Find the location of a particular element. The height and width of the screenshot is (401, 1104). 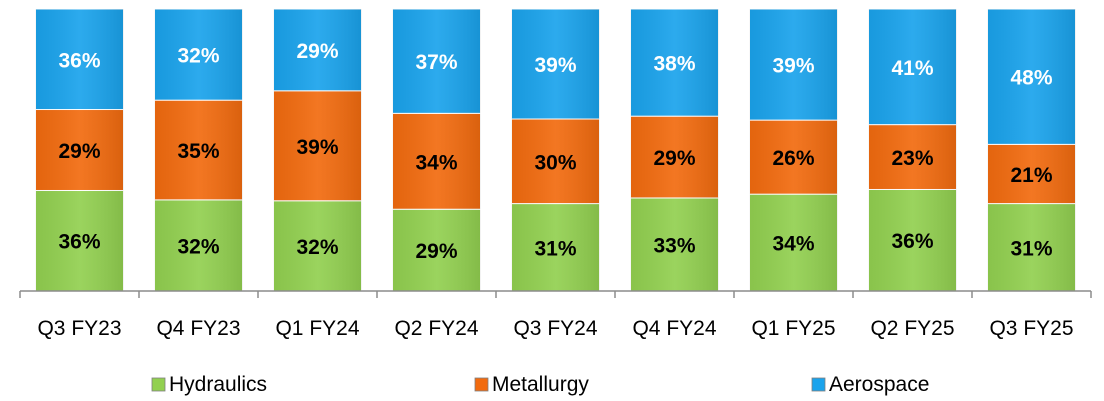

data-label-metallurgy: 39% is located at coordinates (317, 147).